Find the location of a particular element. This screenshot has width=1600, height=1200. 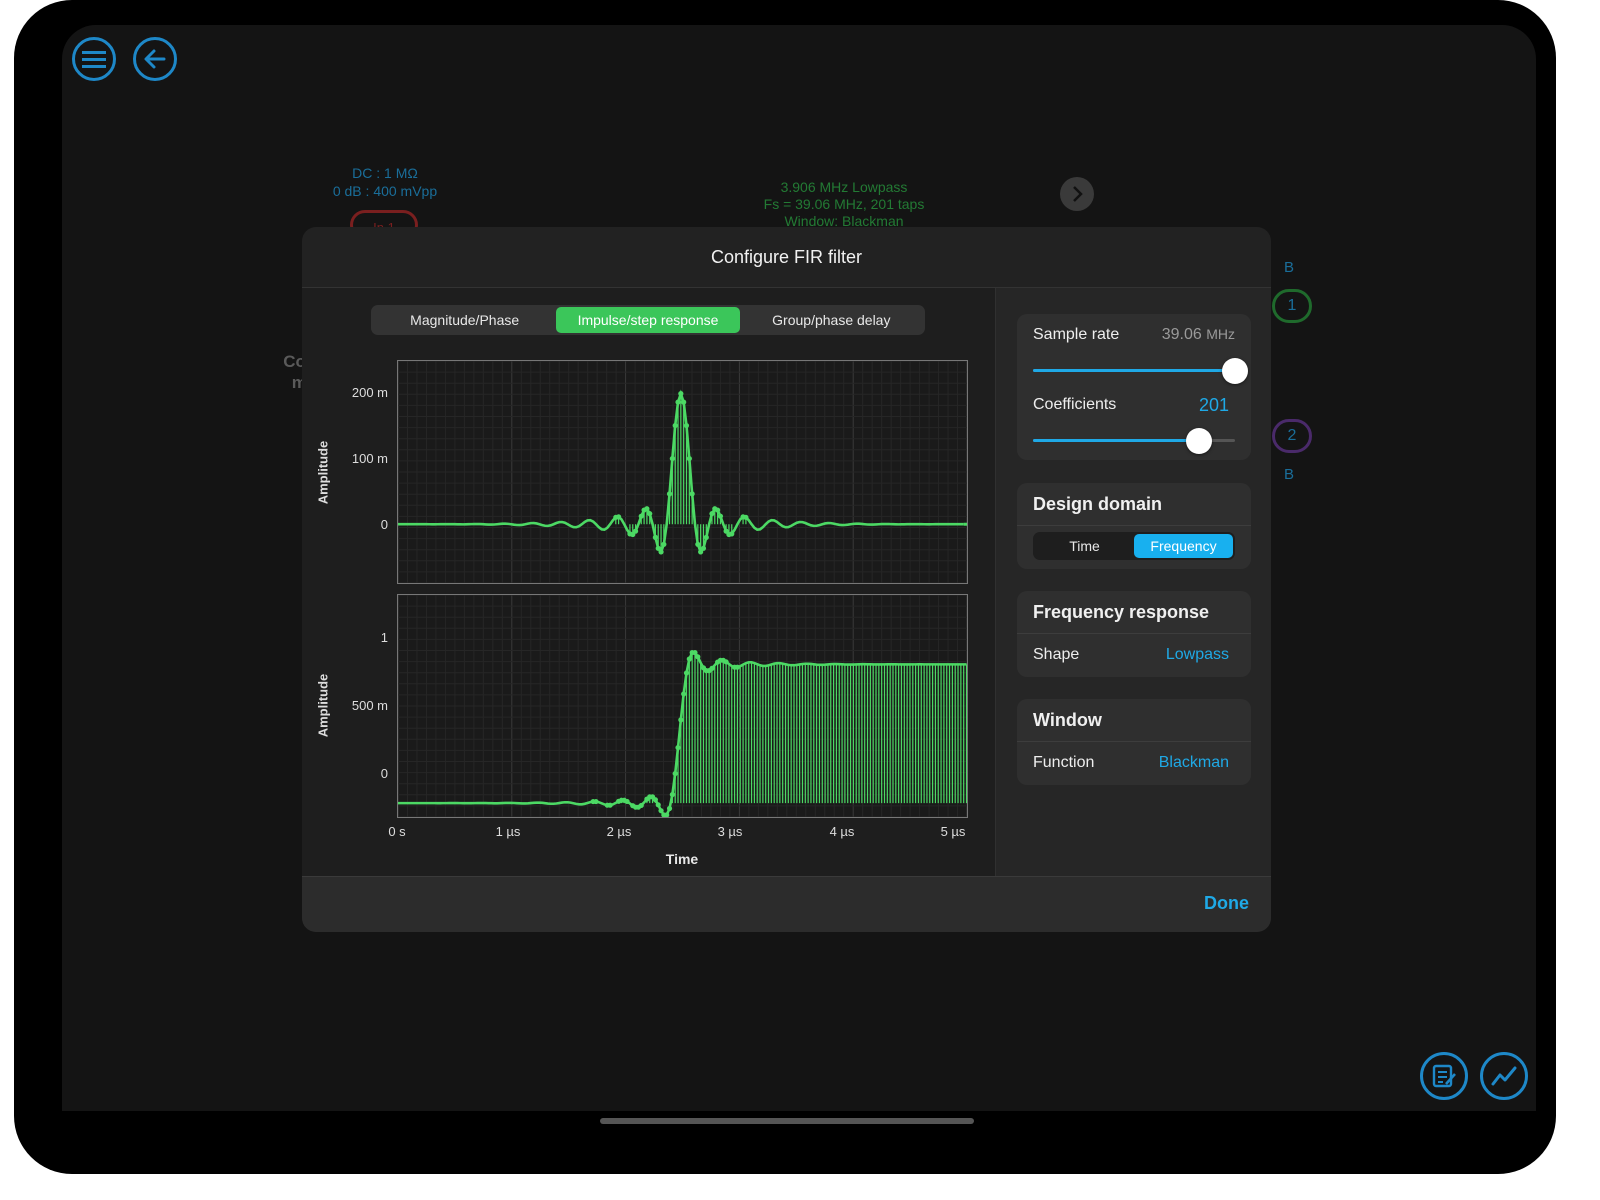

input-range-label: 0 dB : 400 mVpp is located at coordinates (385, 191).